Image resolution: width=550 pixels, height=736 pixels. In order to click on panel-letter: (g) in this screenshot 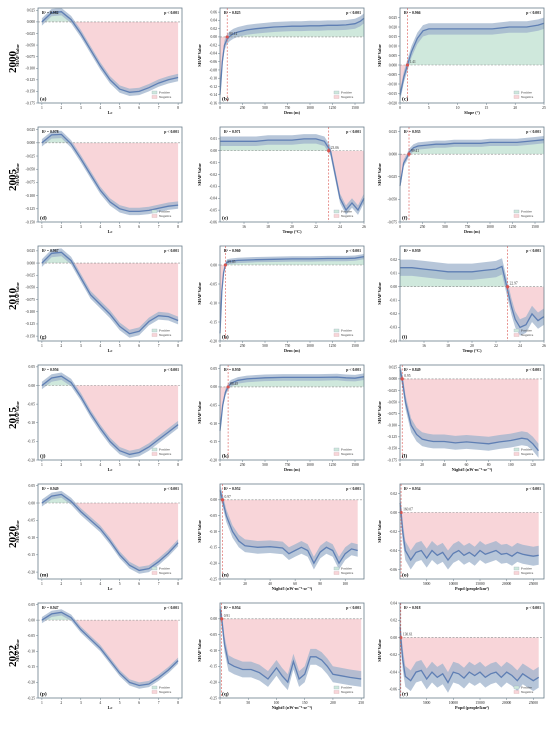, I will do `click(43, 337)`.